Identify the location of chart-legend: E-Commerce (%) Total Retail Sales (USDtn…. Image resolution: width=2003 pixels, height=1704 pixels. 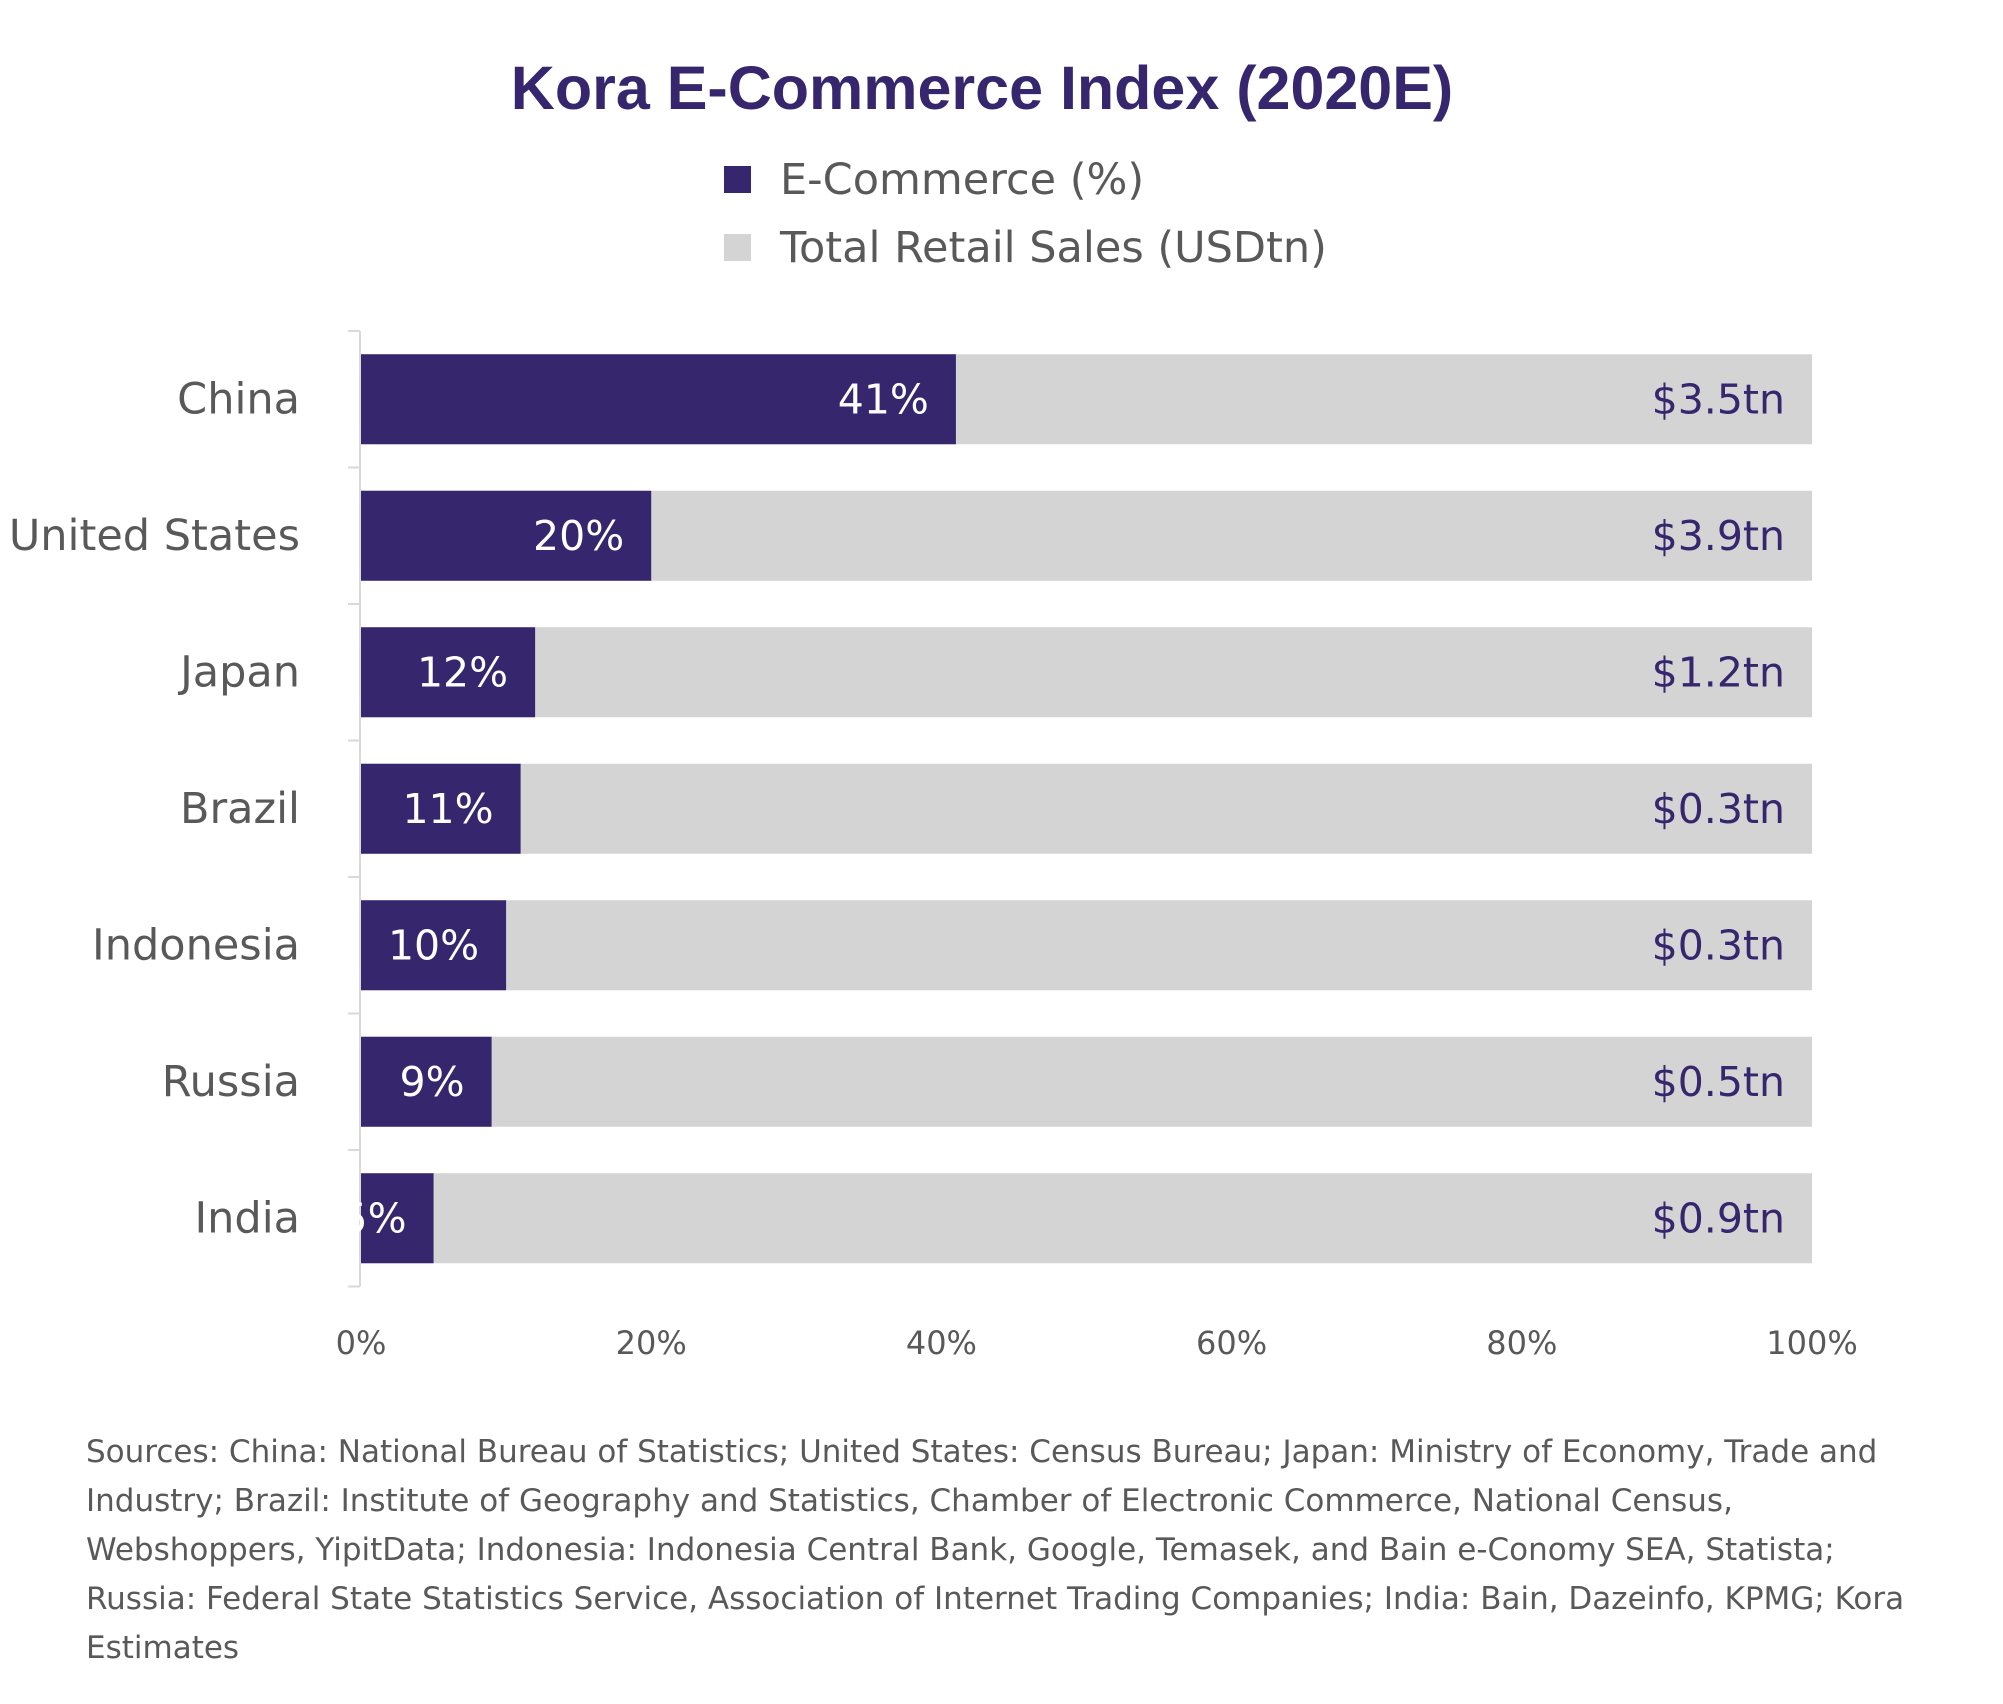
(1044, 218).